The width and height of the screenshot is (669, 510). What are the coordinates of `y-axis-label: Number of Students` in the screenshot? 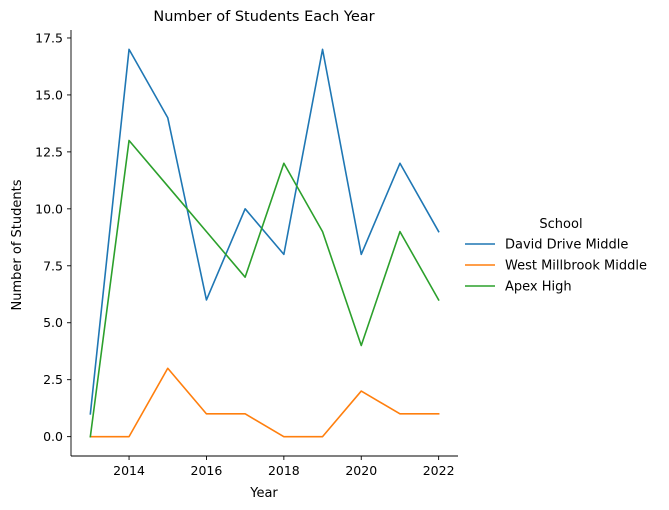 It's located at (17, 244).